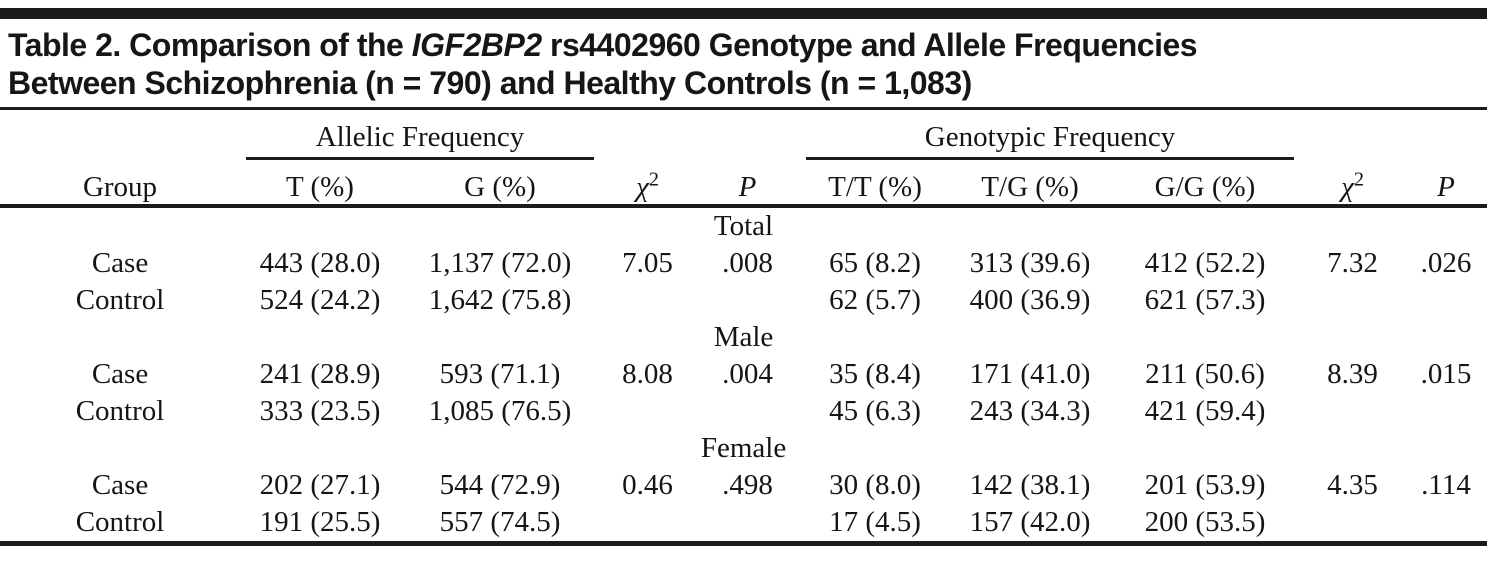 This screenshot has height=561, width=1487. I want to click on cell-p-genotypic: .114, so click(1446, 485).